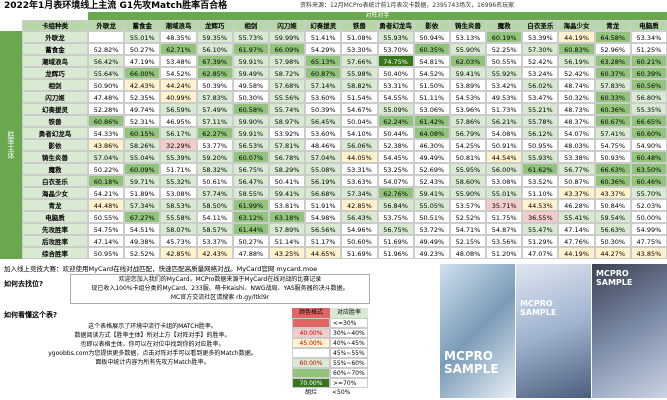 Image resolution: width=667 pixels, height=400 pixels. Describe the element at coordinates (468, 169) in the screenshot. I see `cell: 55.95%` at that location.